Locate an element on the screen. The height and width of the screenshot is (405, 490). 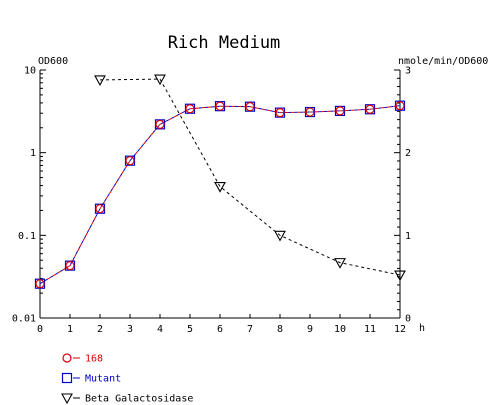
x-axis-unit: h is located at coordinates (422, 328).